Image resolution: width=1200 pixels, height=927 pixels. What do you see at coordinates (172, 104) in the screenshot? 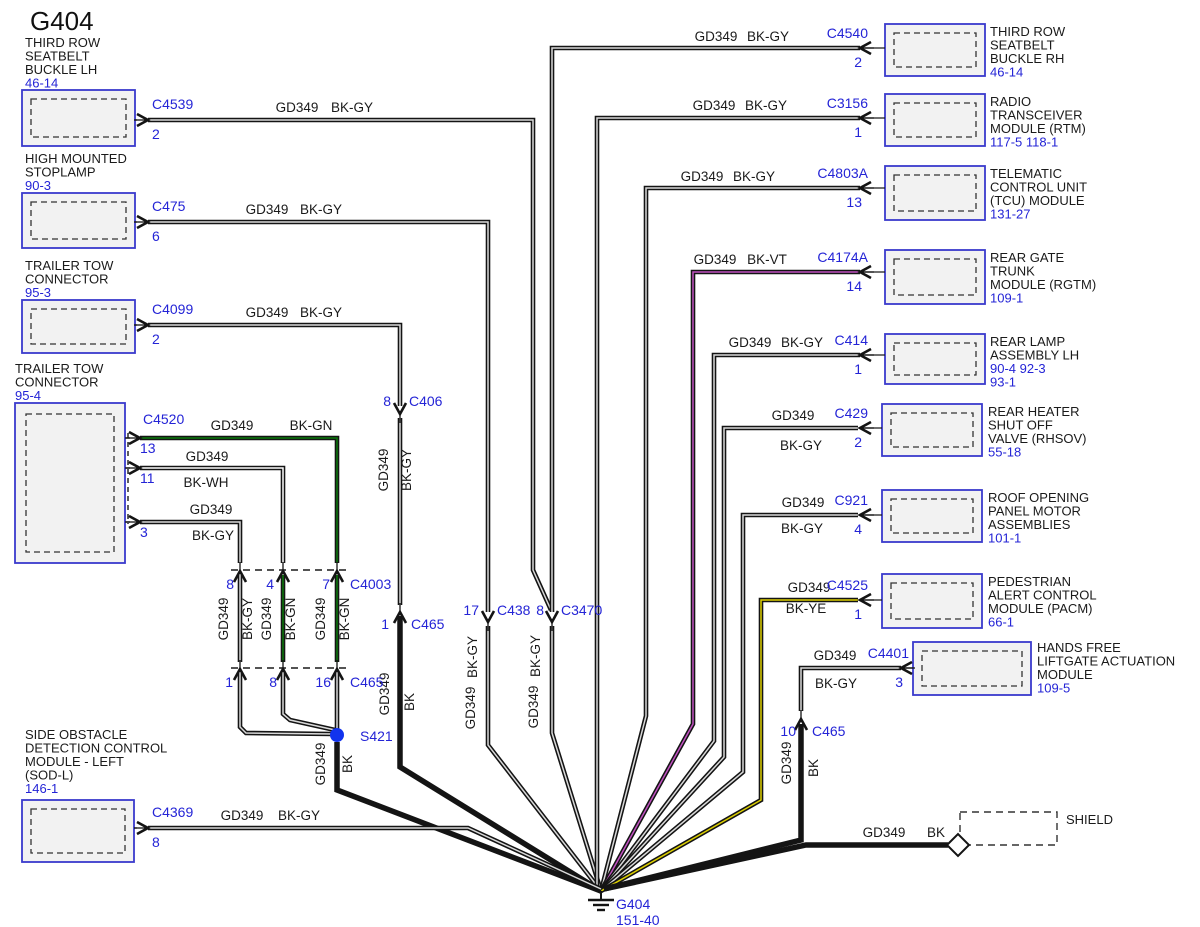
I see `connector-id-link: C4539` at bounding box center [172, 104].